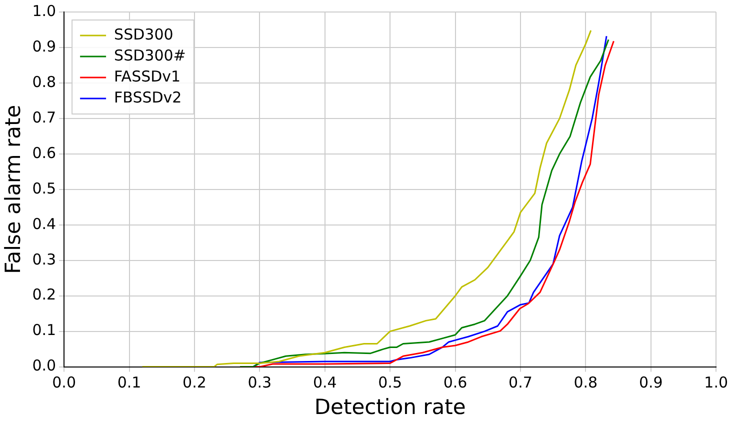 The height and width of the screenshot is (421, 731). What do you see at coordinates (148, 97) in the screenshot?
I see `legend-label: FBSSDv2` at bounding box center [148, 97].